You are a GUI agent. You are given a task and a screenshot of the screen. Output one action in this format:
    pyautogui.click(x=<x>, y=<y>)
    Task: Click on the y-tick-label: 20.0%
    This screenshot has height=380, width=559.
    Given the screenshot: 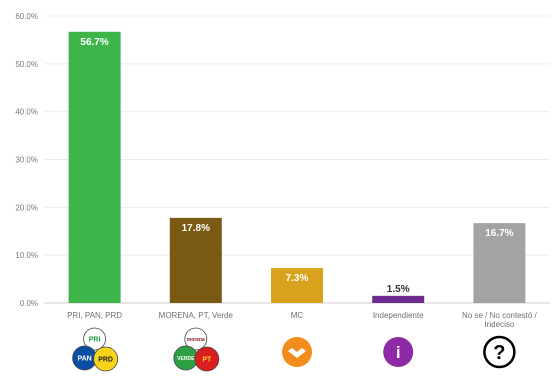 What is the action you would take?
    pyautogui.click(x=26, y=207)
    